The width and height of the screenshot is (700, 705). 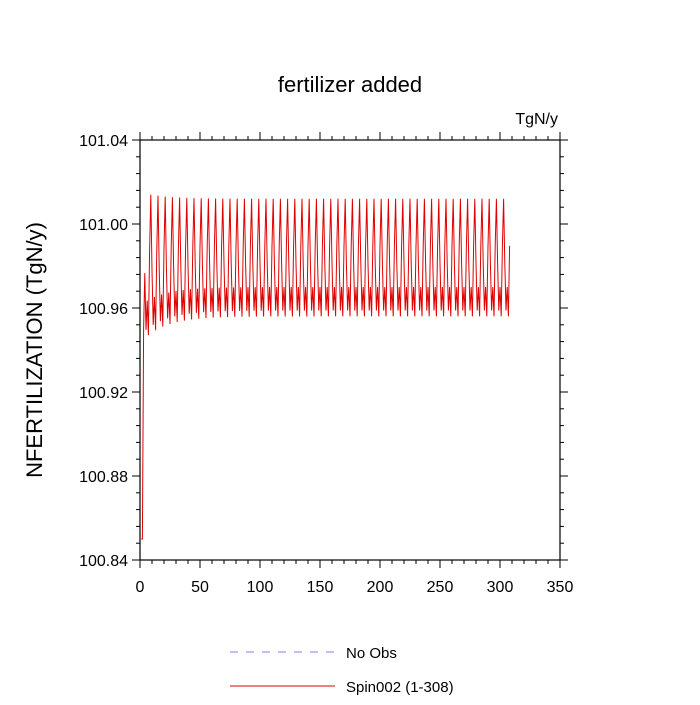 I want to click on x-tick-label: 50, so click(x=200, y=587).